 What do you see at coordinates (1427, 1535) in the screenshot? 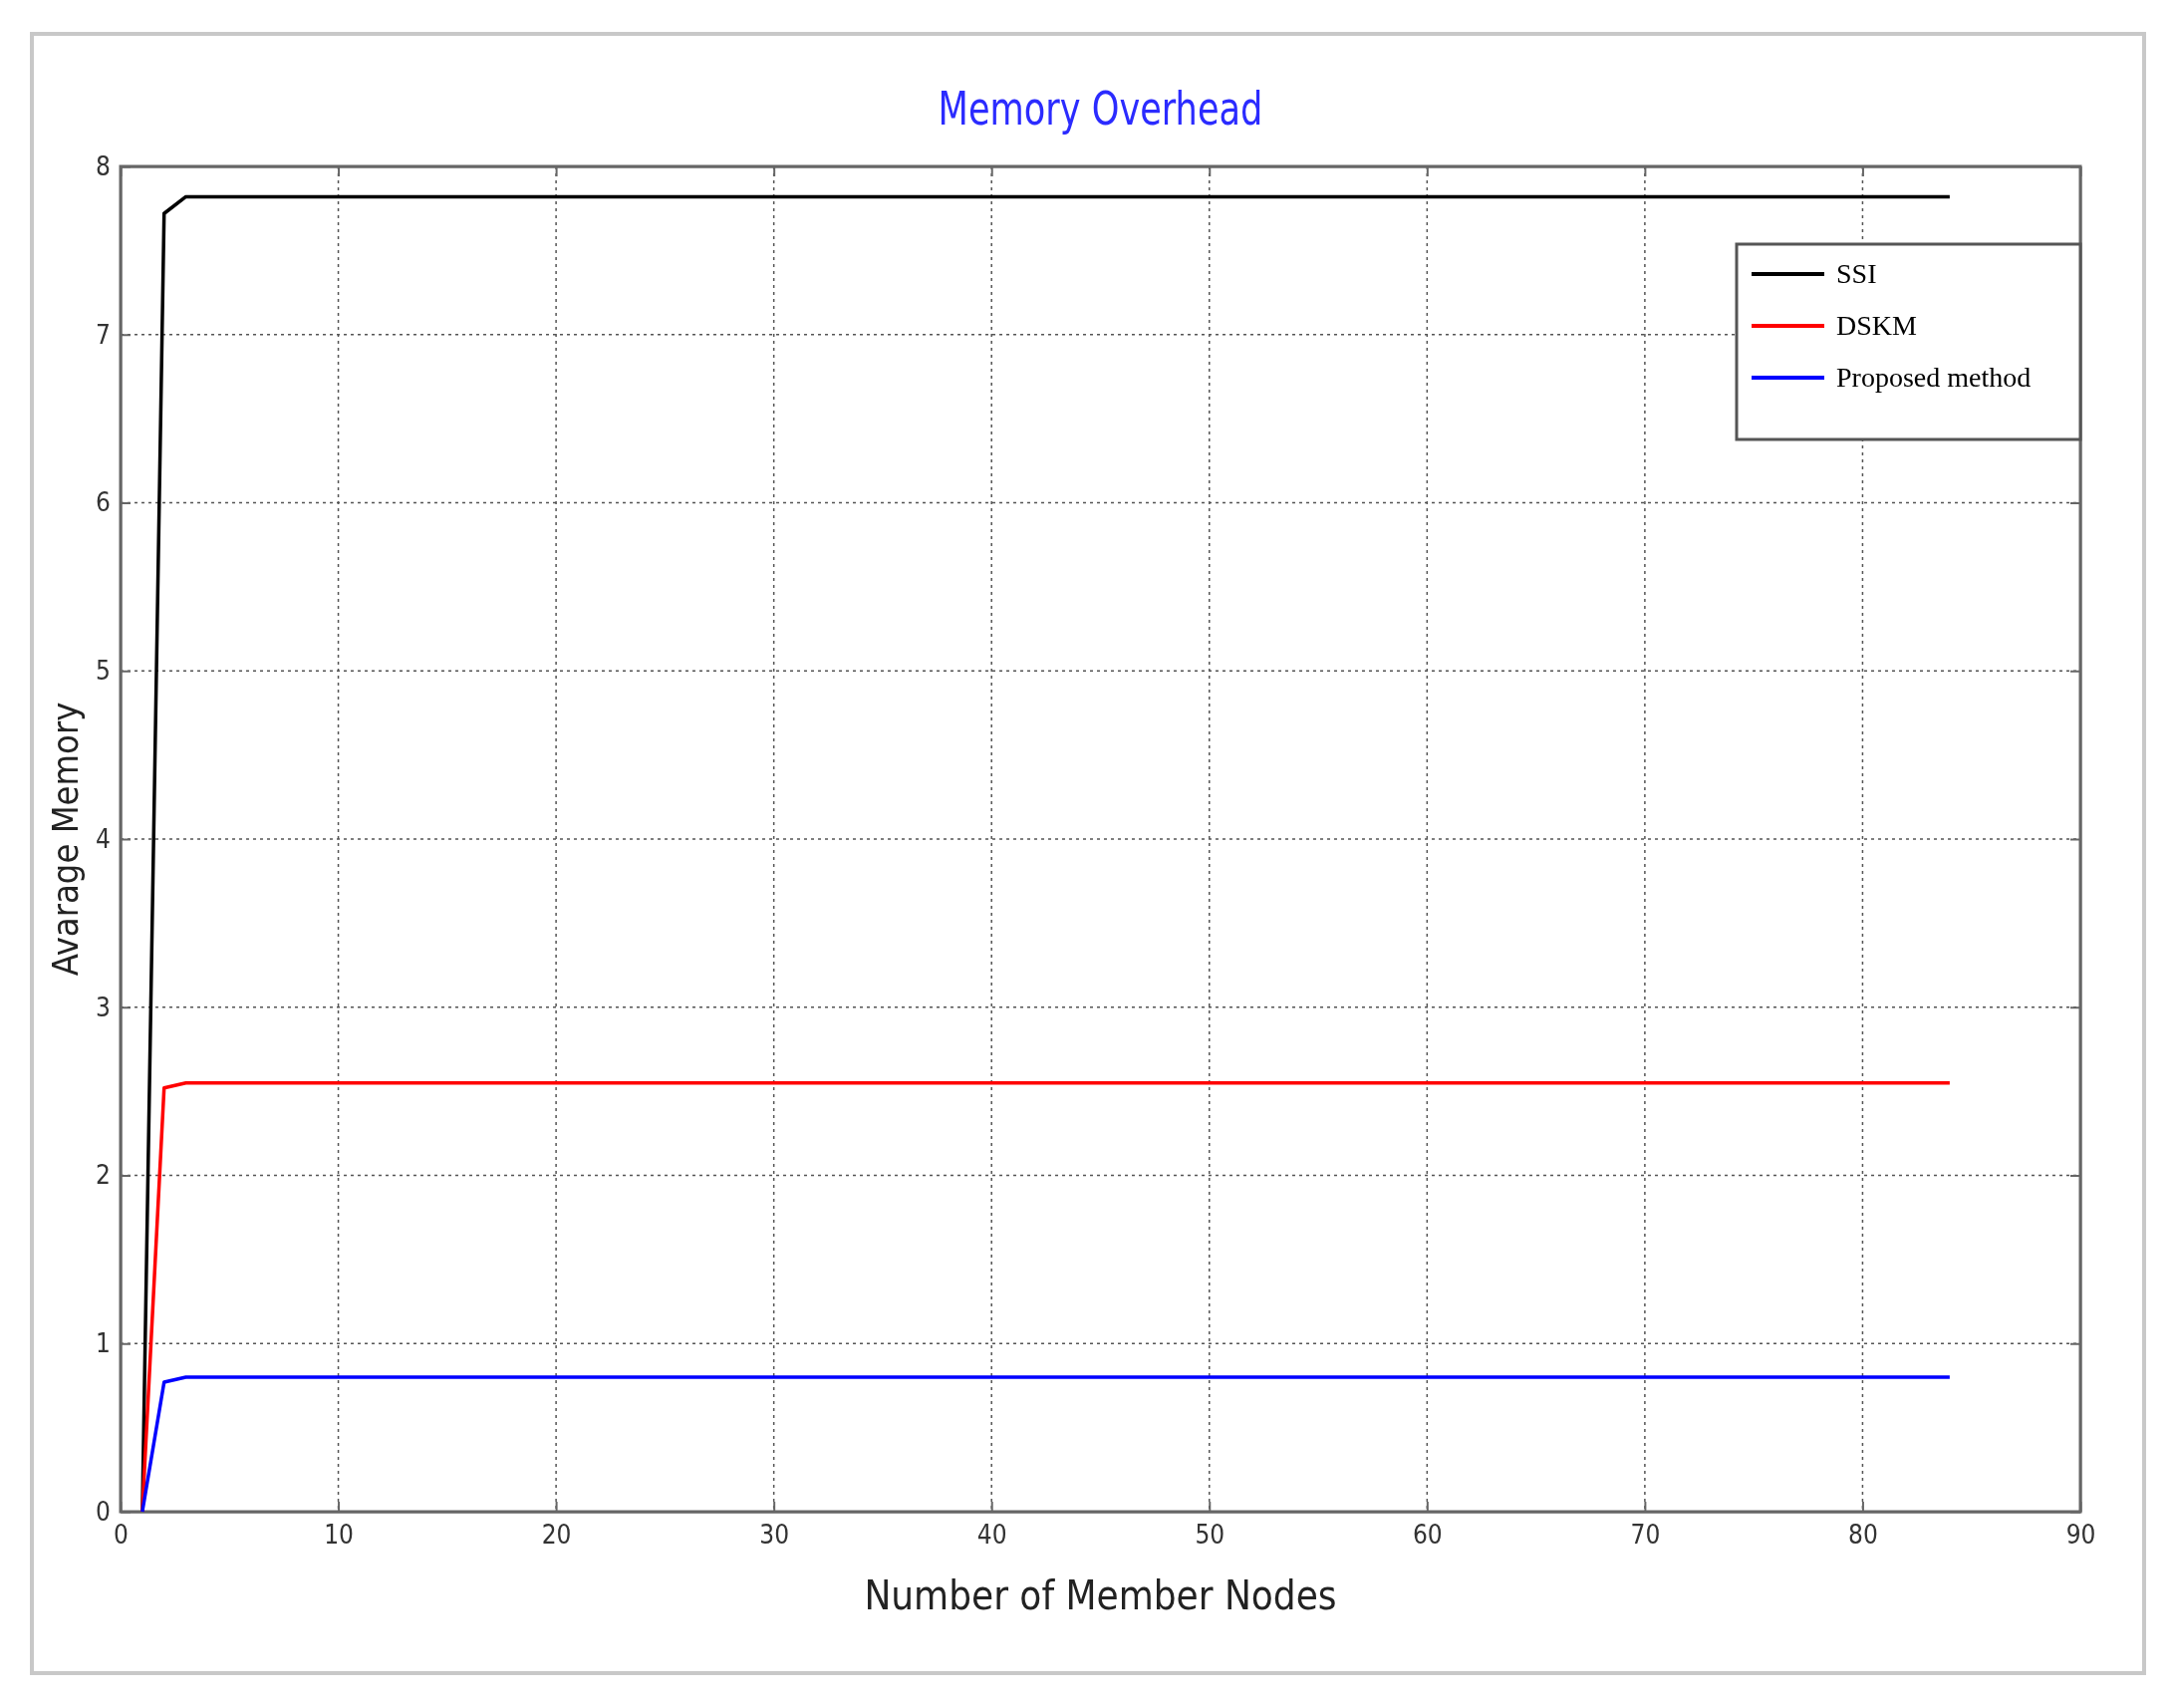
I see `x-tick-label: 60` at bounding box center [1427, 1535].